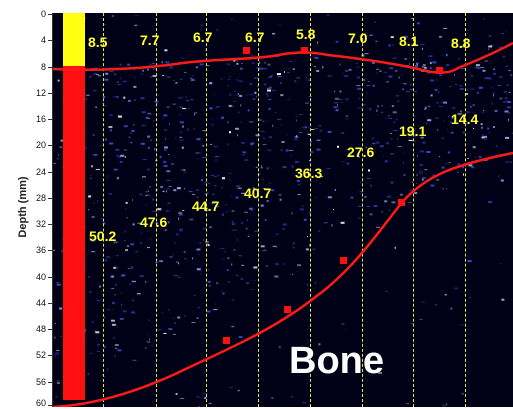 Image resolution: width=513 pixels, height=409 pixels. I want to click on y-tick: 36, so click(40, 250).